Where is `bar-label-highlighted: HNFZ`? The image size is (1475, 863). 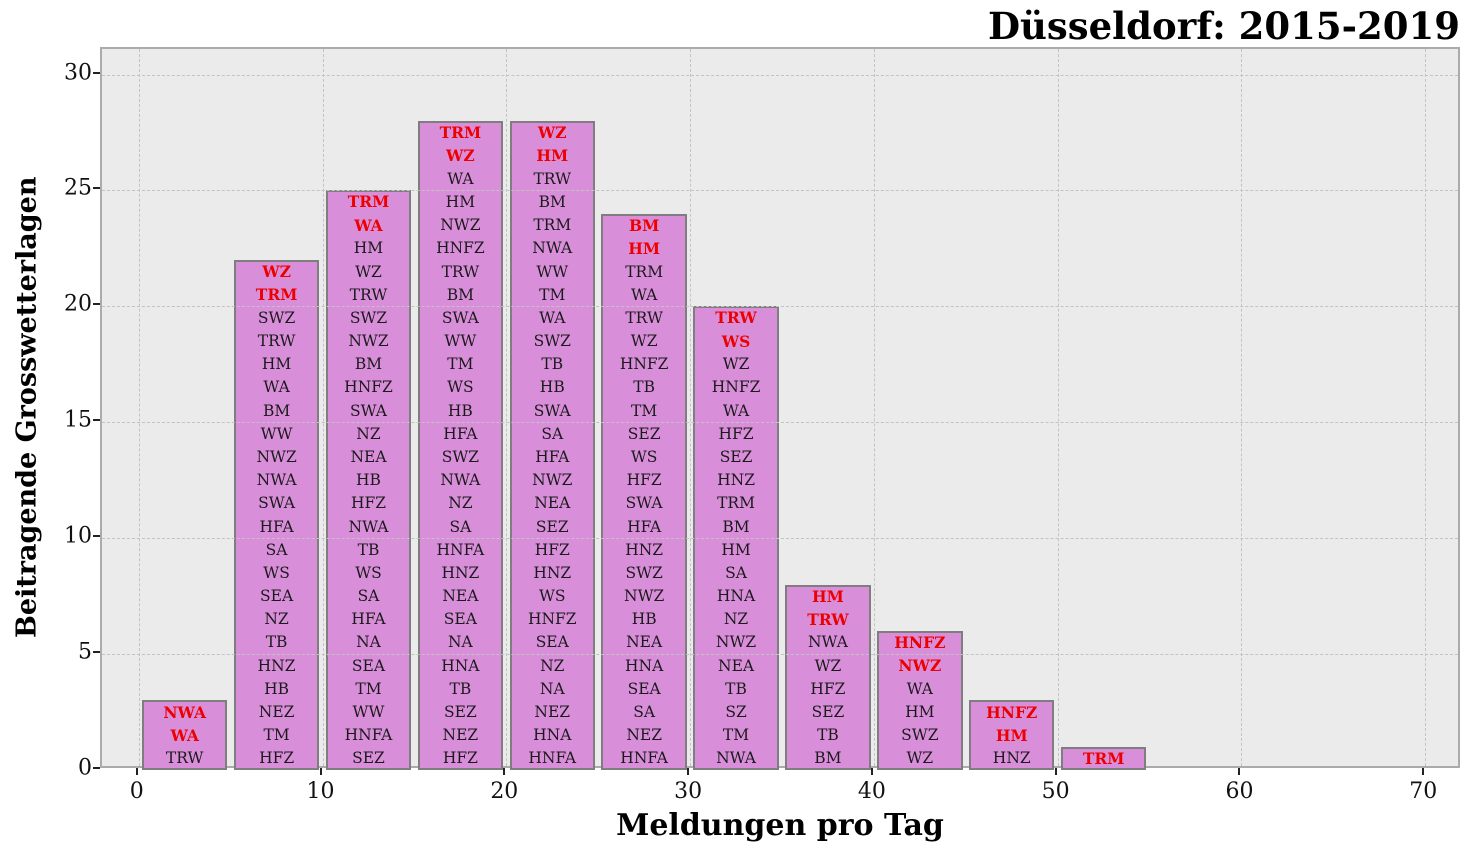 bar-label-highlighted: HNFZ is located at coordinates (920, 642).